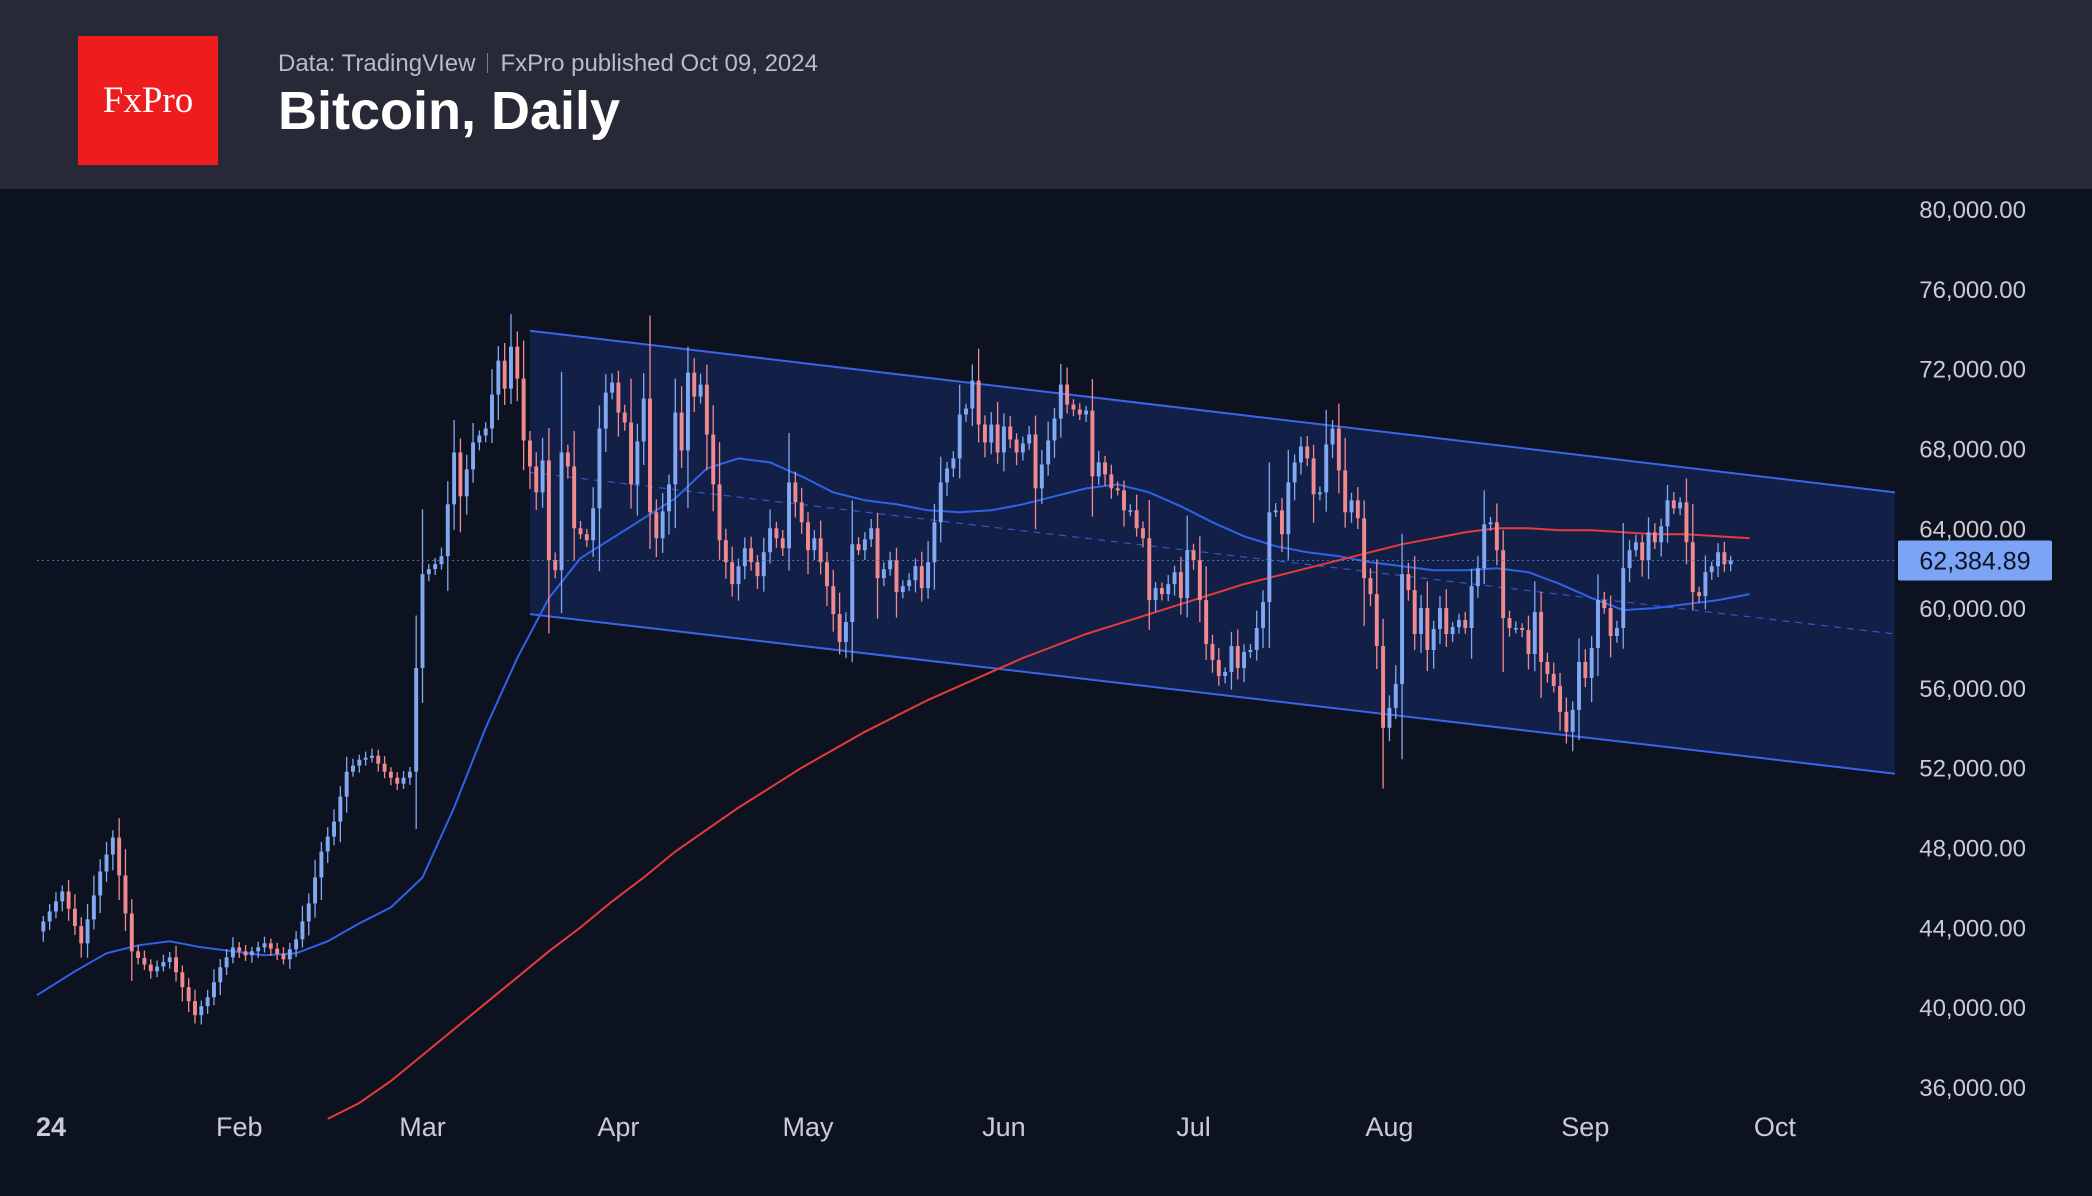 This screenshot has height=1196, width=2092. Describe the element at coordinates (1974, 562) in the screenshot. I see `last-price-label: 62,384.89` at that location.